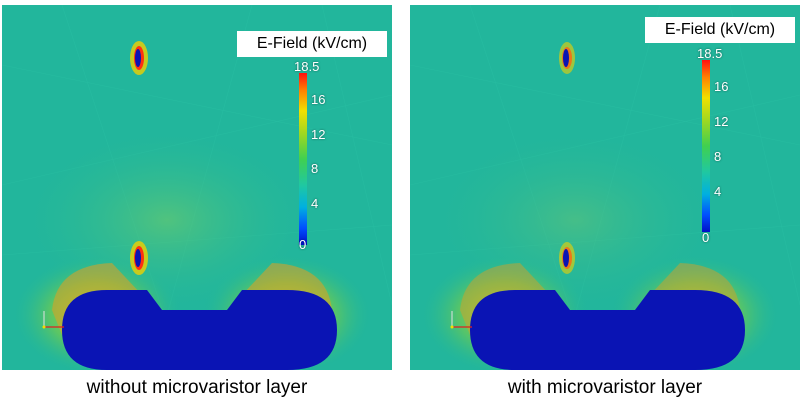 Image resolution: width=800 pixels, height=418 pixels. What do you see at coordinates (718, 191) in the screenshot?
I see `scale-tick-right: 4` at bounding box center [718, 191].